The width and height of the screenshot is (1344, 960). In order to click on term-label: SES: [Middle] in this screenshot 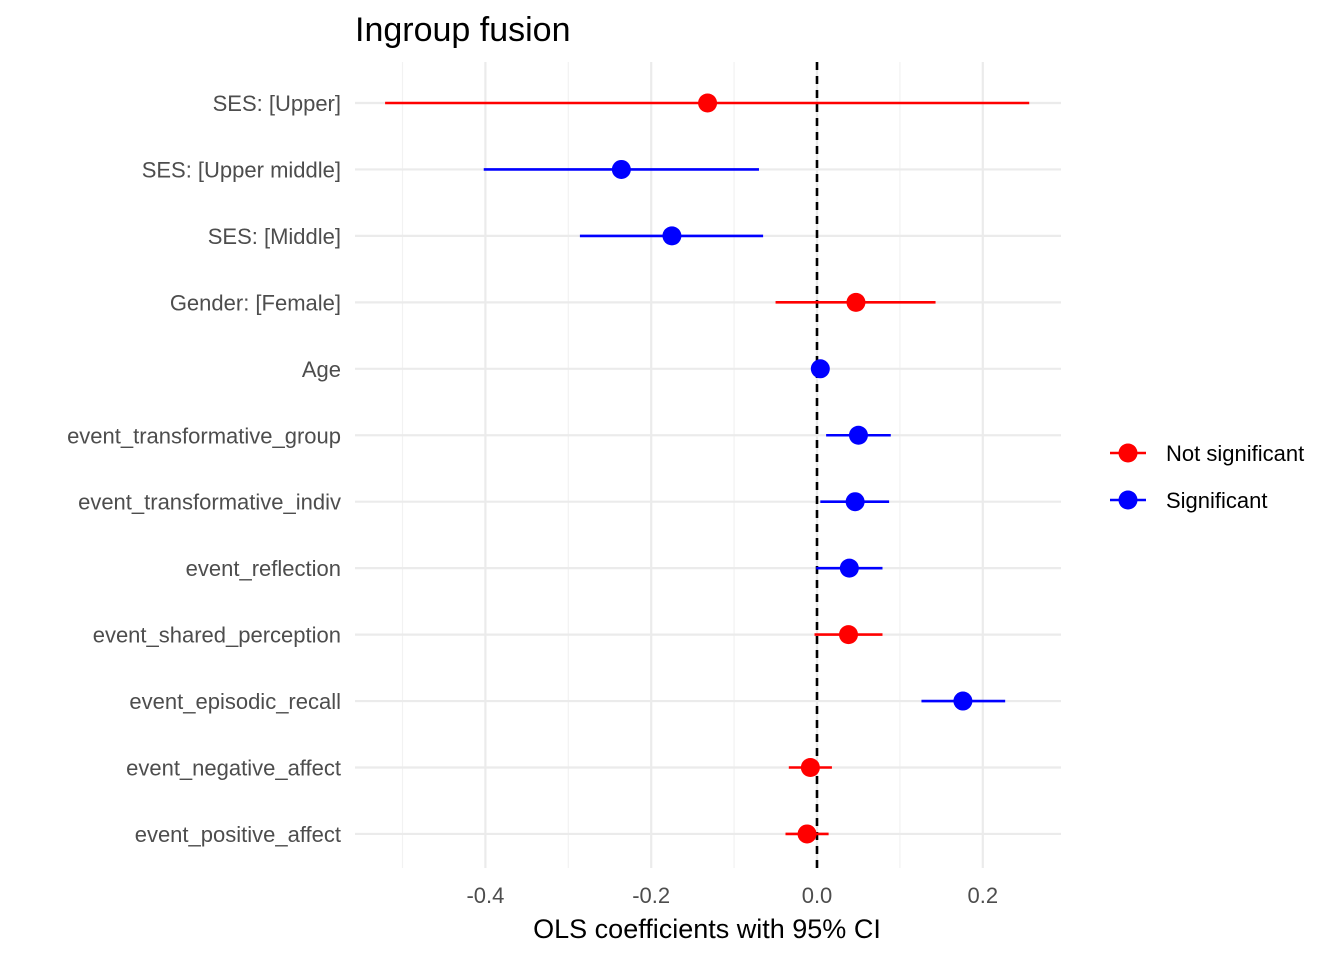, I will do `click(274, 236)`.